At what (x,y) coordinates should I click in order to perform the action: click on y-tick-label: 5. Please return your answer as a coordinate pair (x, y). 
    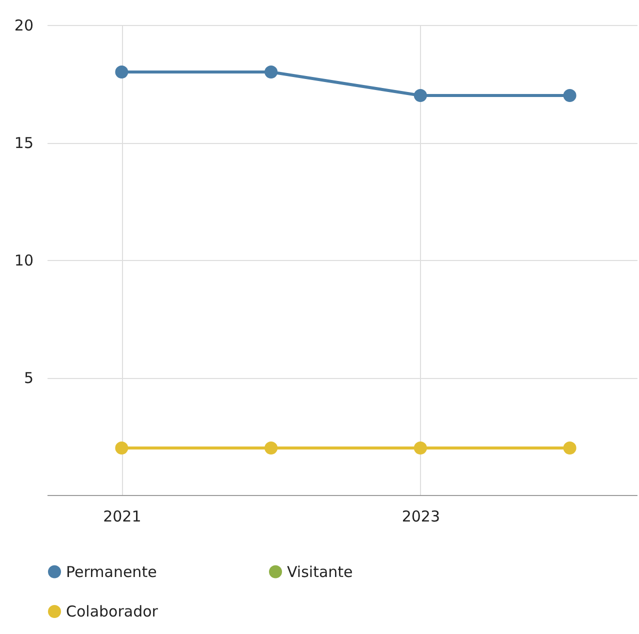
    Looking at the image, I should click on (29, 378).